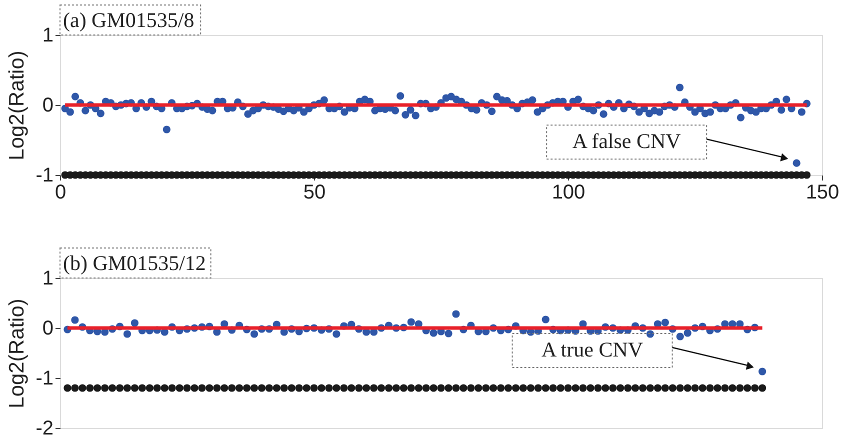 Image resolution: width=863 pixels, height=444 pixels. Describe the element at coordinates (128, 20) in the screenshot. I see `chart-title: (a) GM01535/8` at that location.